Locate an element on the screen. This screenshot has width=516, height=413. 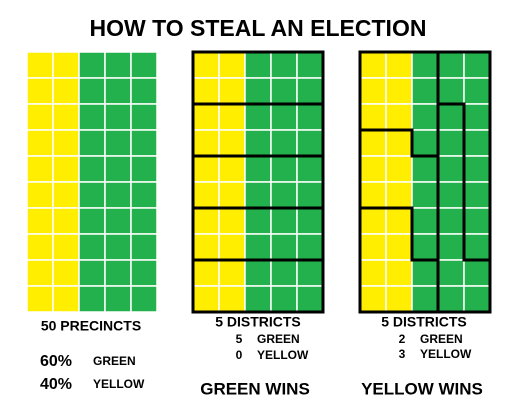
stat-number: 5 is located at coordinates (239, 339).